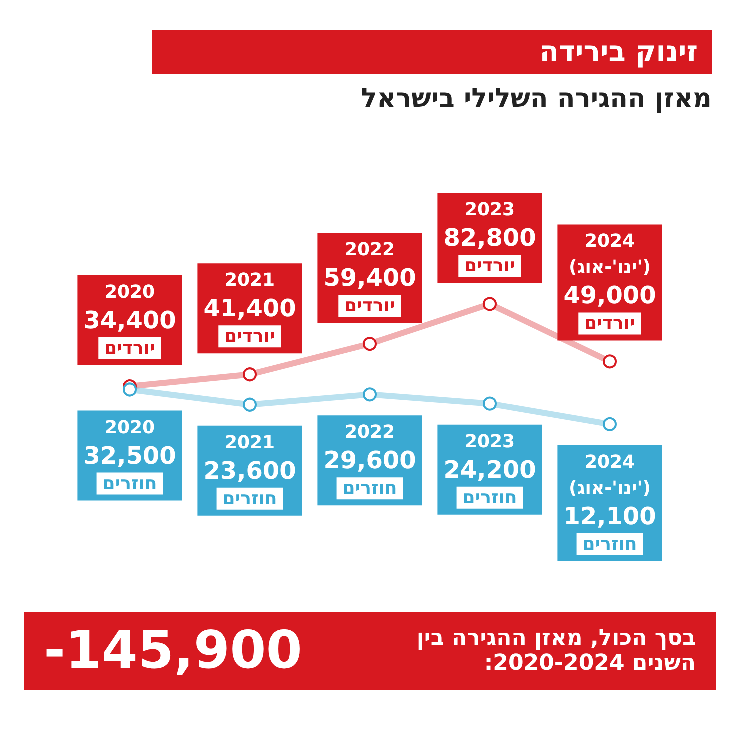 The height and width of the screenshot is (755, 740). What do you see at coordinates (173, 651) in the screenshot?
I see `text: -145,900` at bounding box center [173, 651].